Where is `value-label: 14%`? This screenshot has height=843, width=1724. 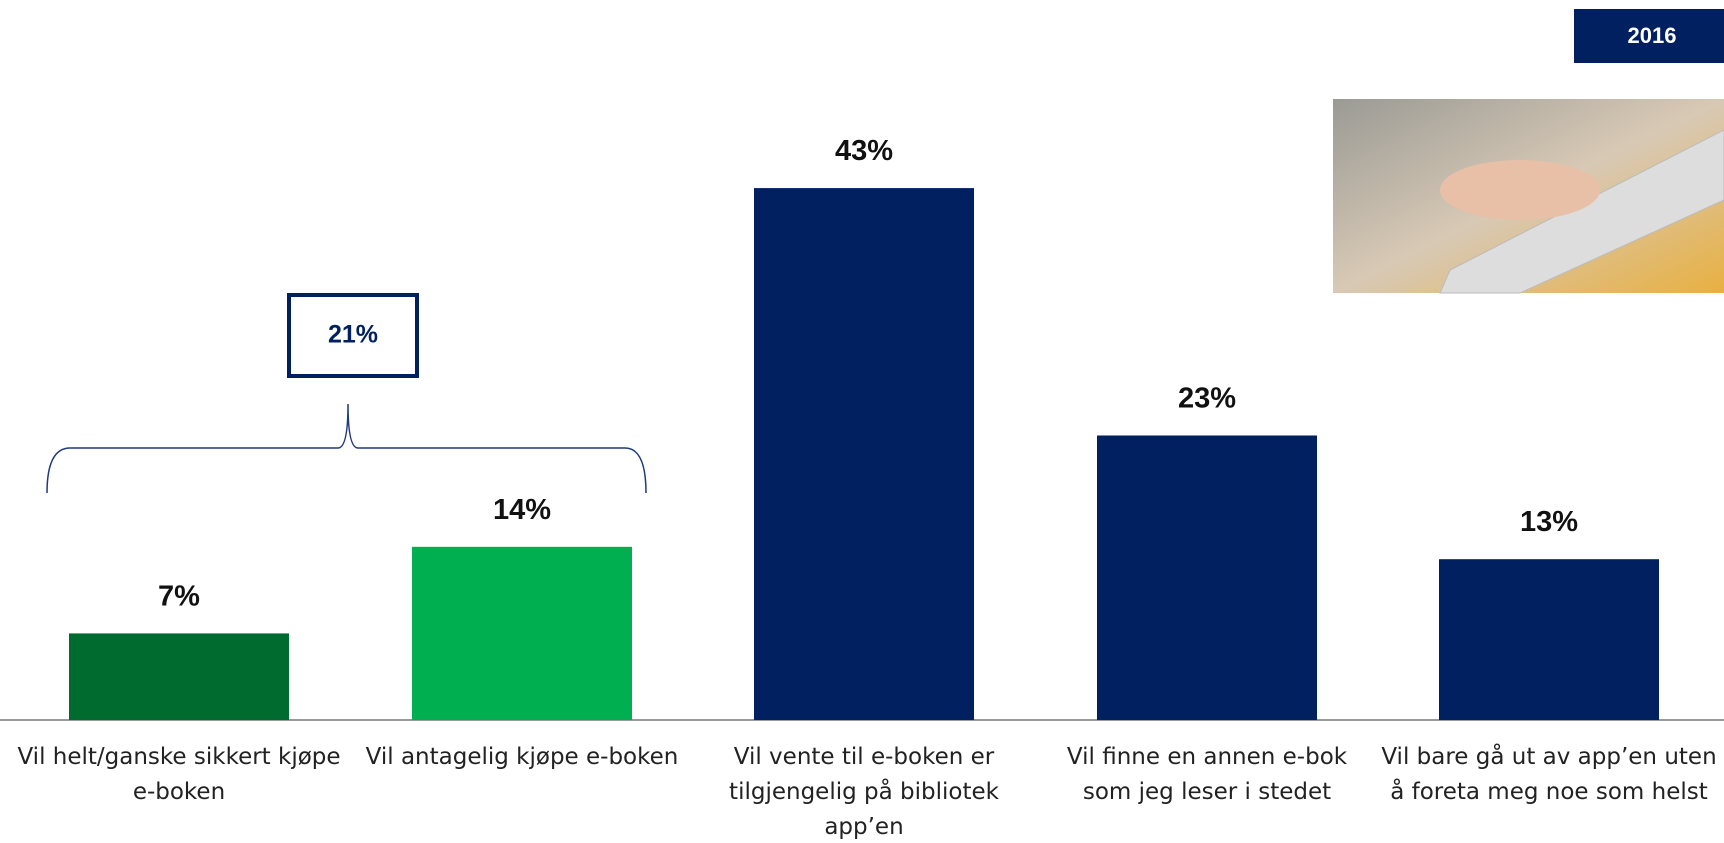
value-label: 14% is located at coordinates (522, 510).